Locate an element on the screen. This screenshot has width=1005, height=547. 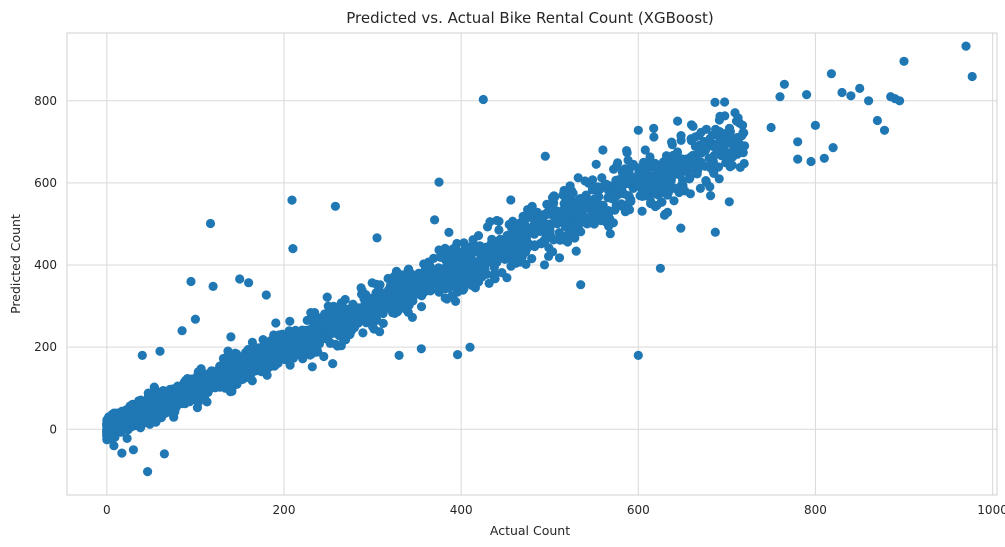
y-axis-label: Predicted Count is located at coordinates (15, 264).